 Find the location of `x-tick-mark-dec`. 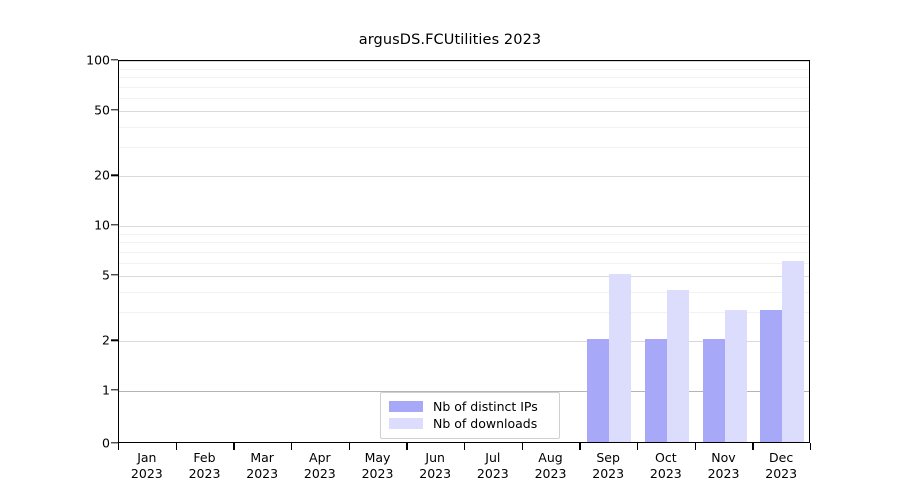

x-tick-mark-dec is located at coordinates (753, 446).